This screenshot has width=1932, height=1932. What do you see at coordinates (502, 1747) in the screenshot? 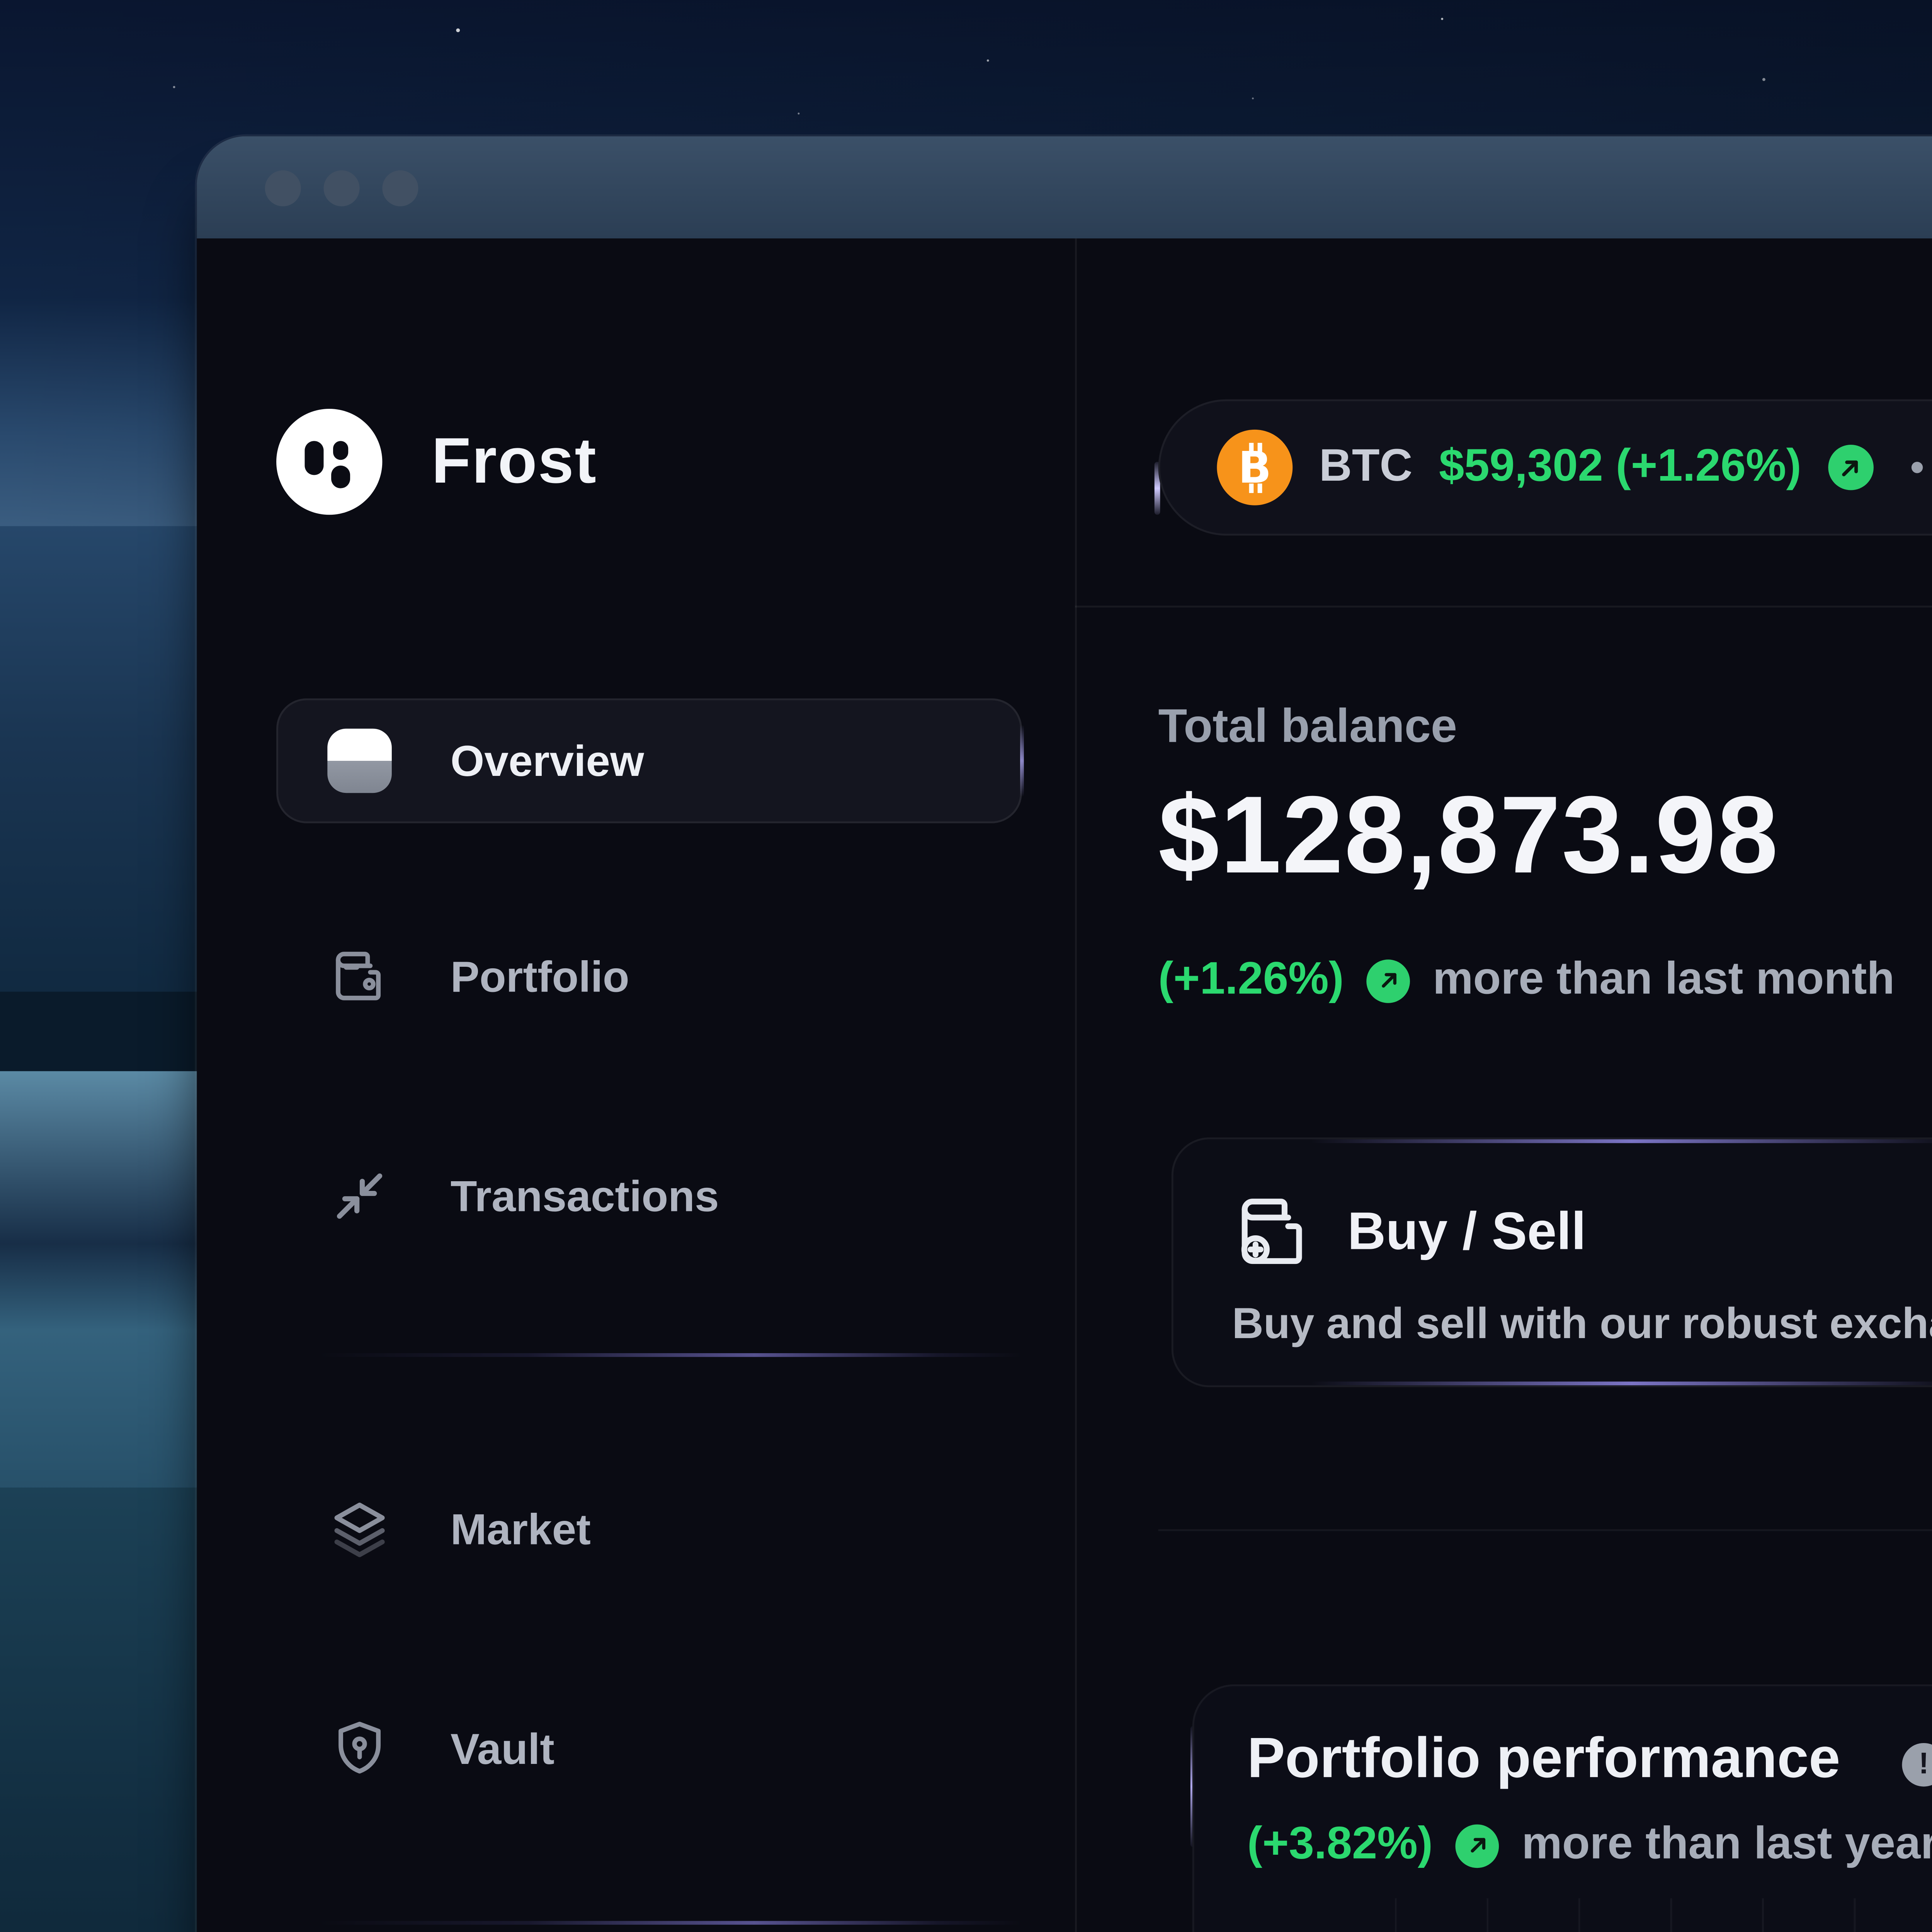
I see `sidebar-item-label: Vault` at bounding box center [502, 1747].